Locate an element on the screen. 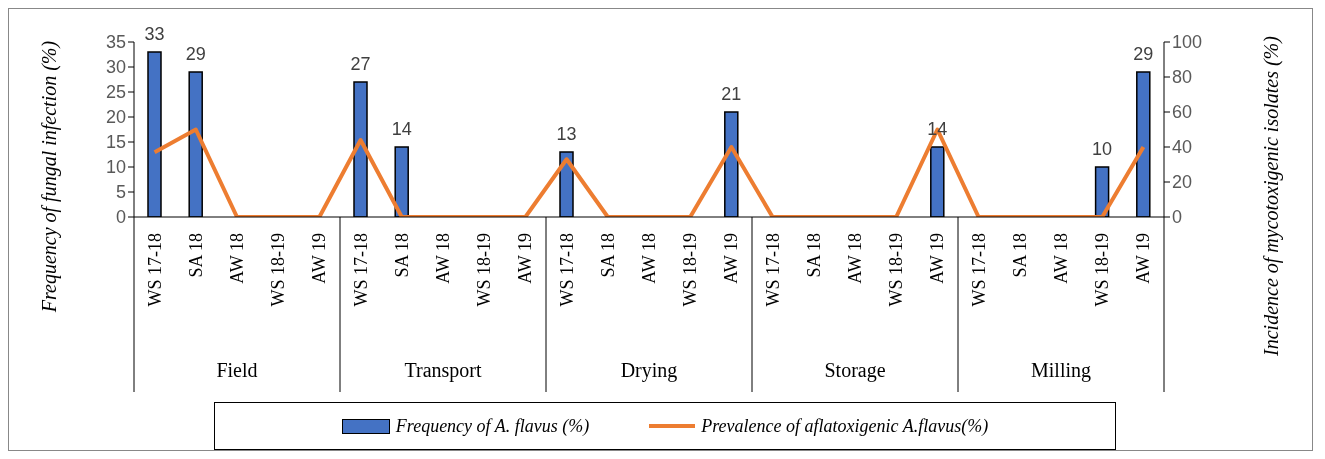 This screenshot has height=459, width=1325. y2-tick-label: 100 is located at coordinates (1187, 42).